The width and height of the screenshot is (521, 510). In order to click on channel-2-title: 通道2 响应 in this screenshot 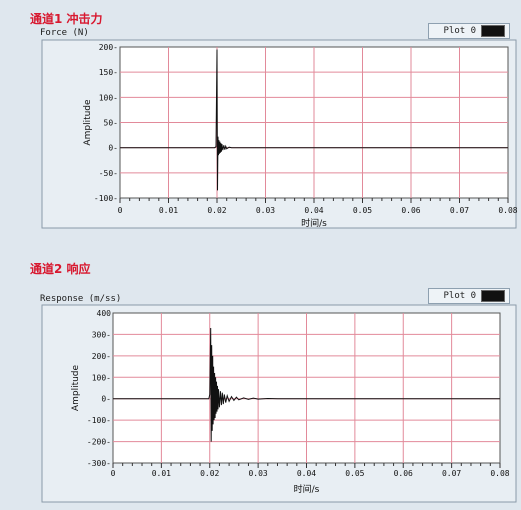, I will do `click(60, 269)`.